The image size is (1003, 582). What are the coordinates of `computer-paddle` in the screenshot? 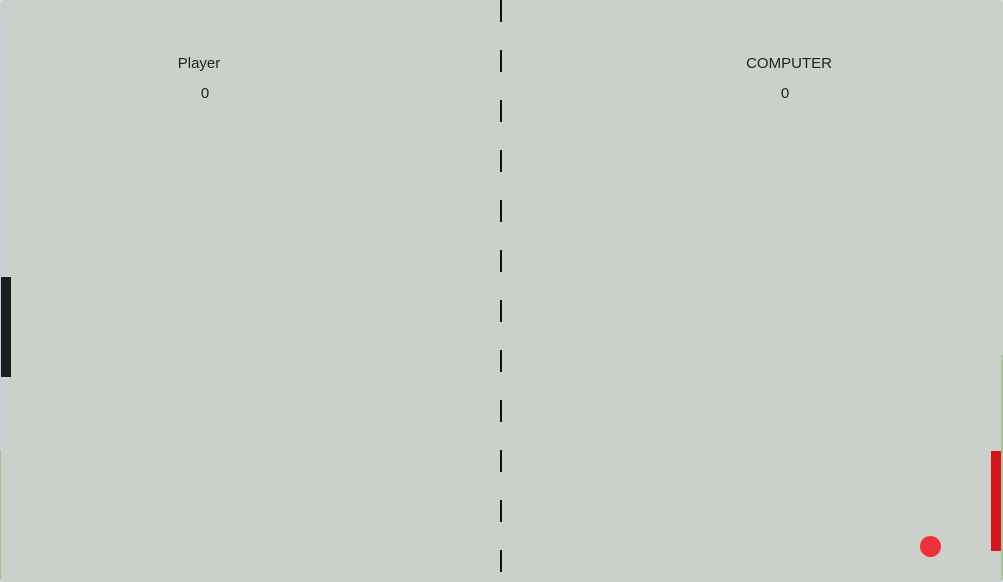 It's located at (996, 501).